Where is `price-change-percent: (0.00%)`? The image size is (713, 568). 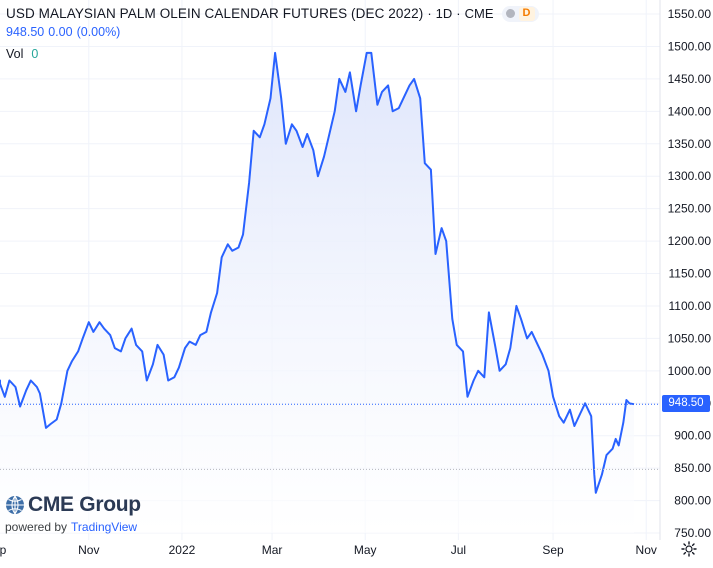 price-change-percent: (0.00%) is located at coordinates (98, 32).